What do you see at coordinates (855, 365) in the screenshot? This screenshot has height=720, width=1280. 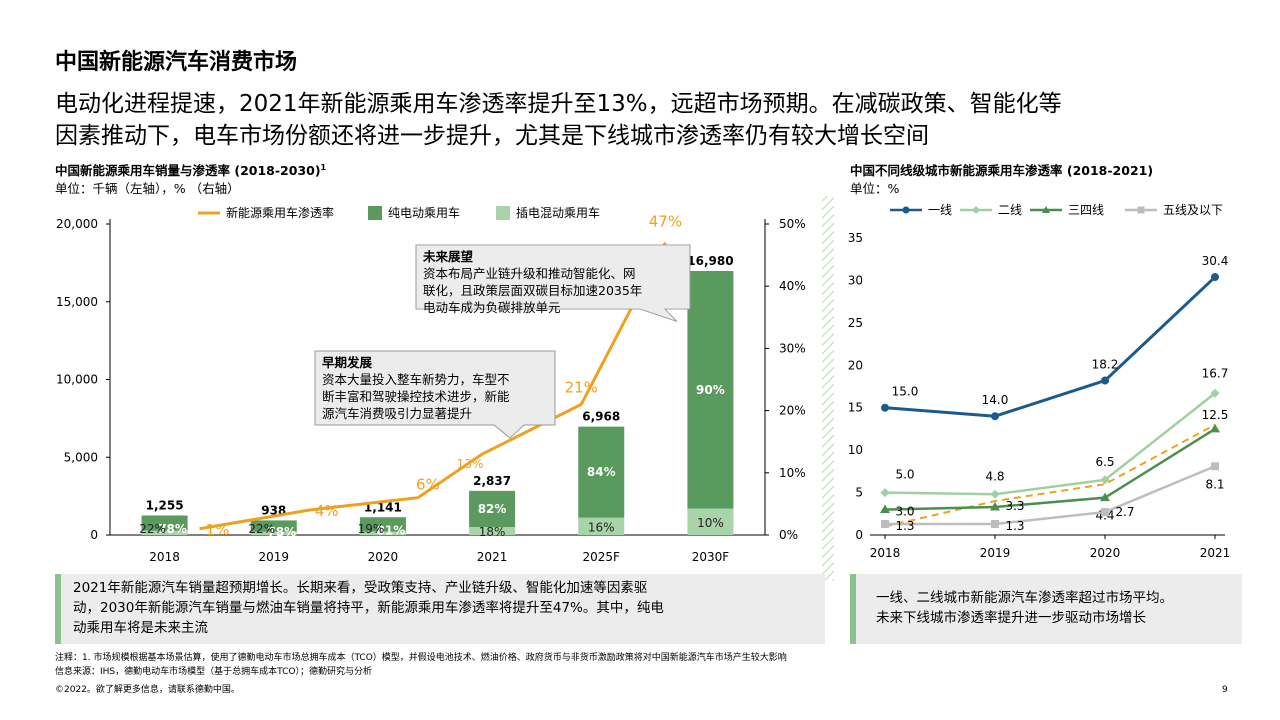 I see `y-tick-label: 20` at bounding box center [855, 365].